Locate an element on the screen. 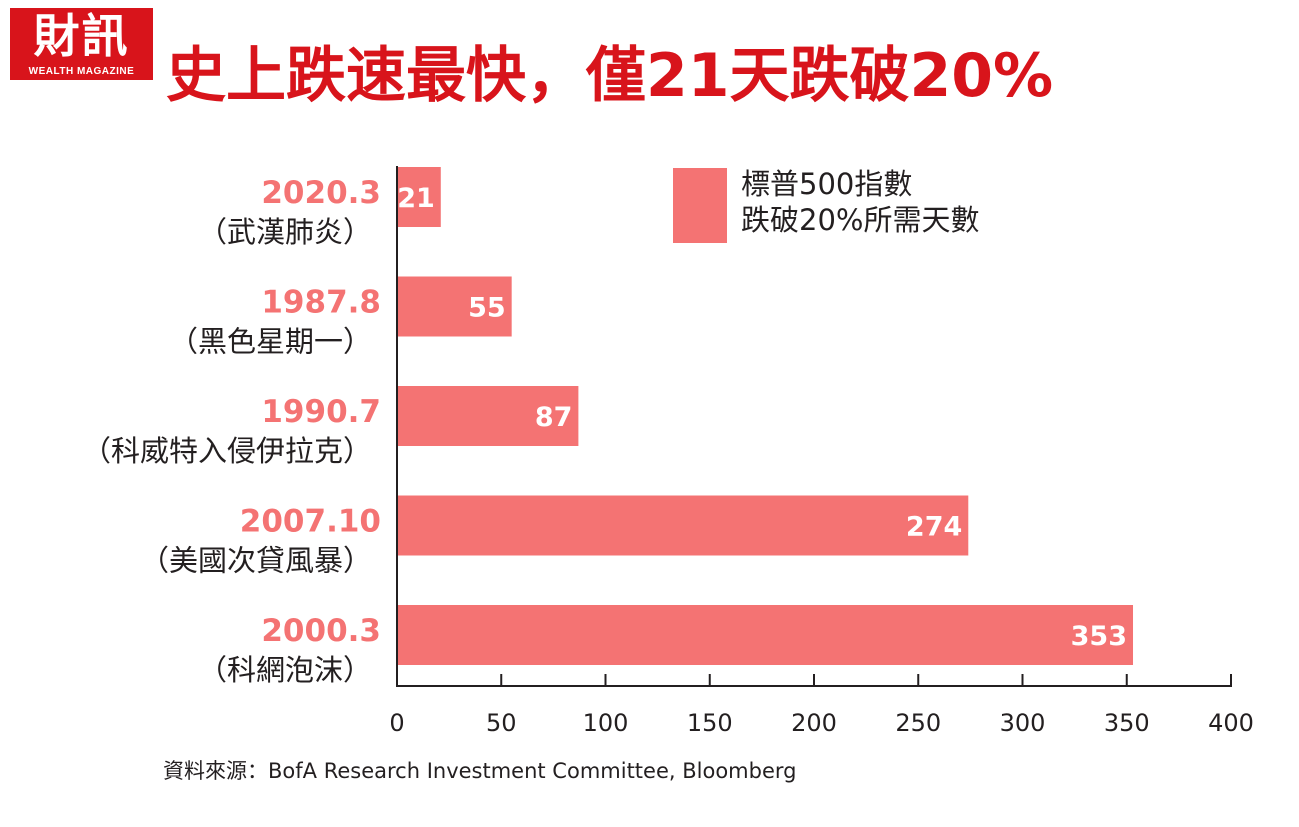 Image resolution: width=1299 pixels, height=827 pixels. category-date-label: 2020.3 is located at coordinates (321, 193).